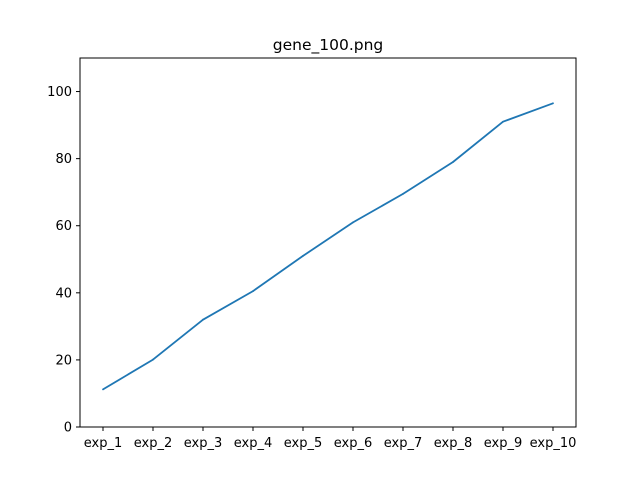  Describe the element at coordinates (503, 443) in the screenshot. I see `x-tick-label: exp_9` at that location.